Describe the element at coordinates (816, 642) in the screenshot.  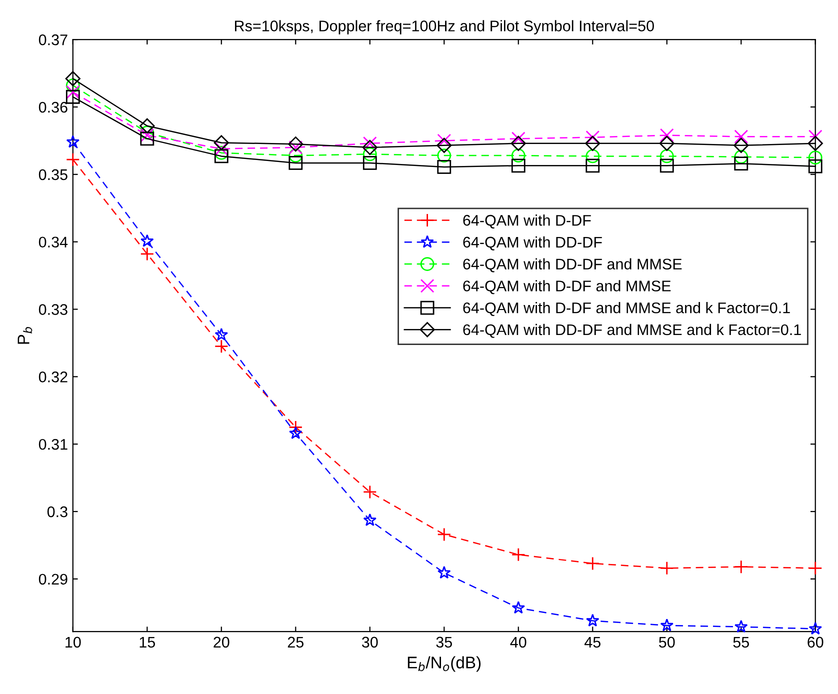
I see `x-tick-label: 60` at that location.